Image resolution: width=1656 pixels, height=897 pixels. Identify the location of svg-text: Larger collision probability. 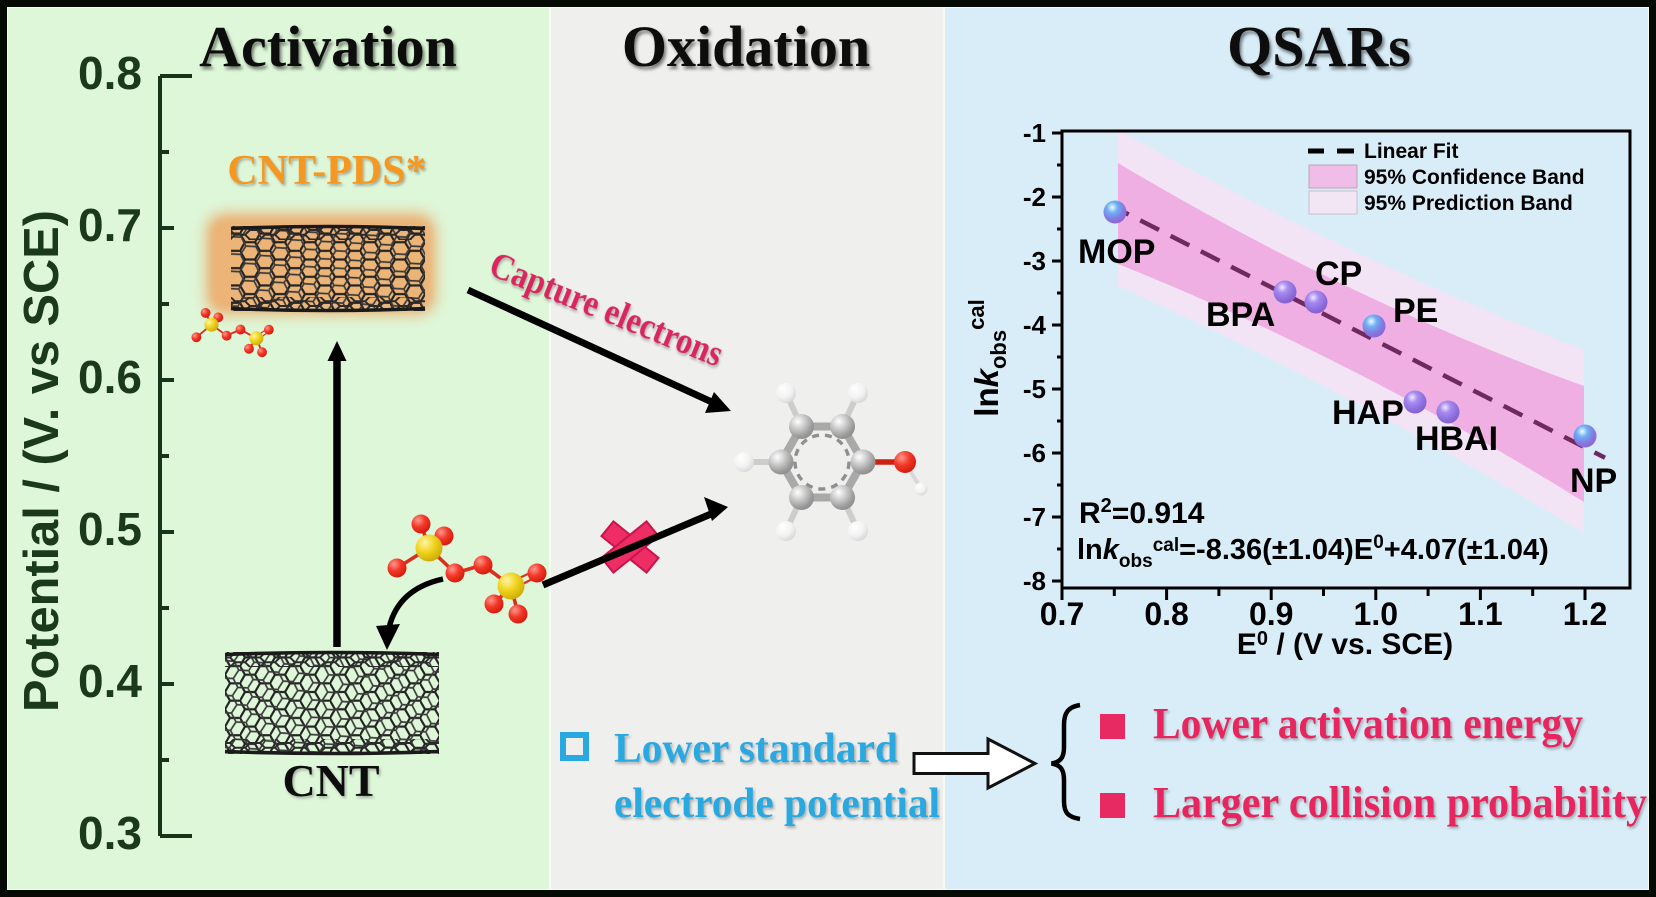
(1400, 802).